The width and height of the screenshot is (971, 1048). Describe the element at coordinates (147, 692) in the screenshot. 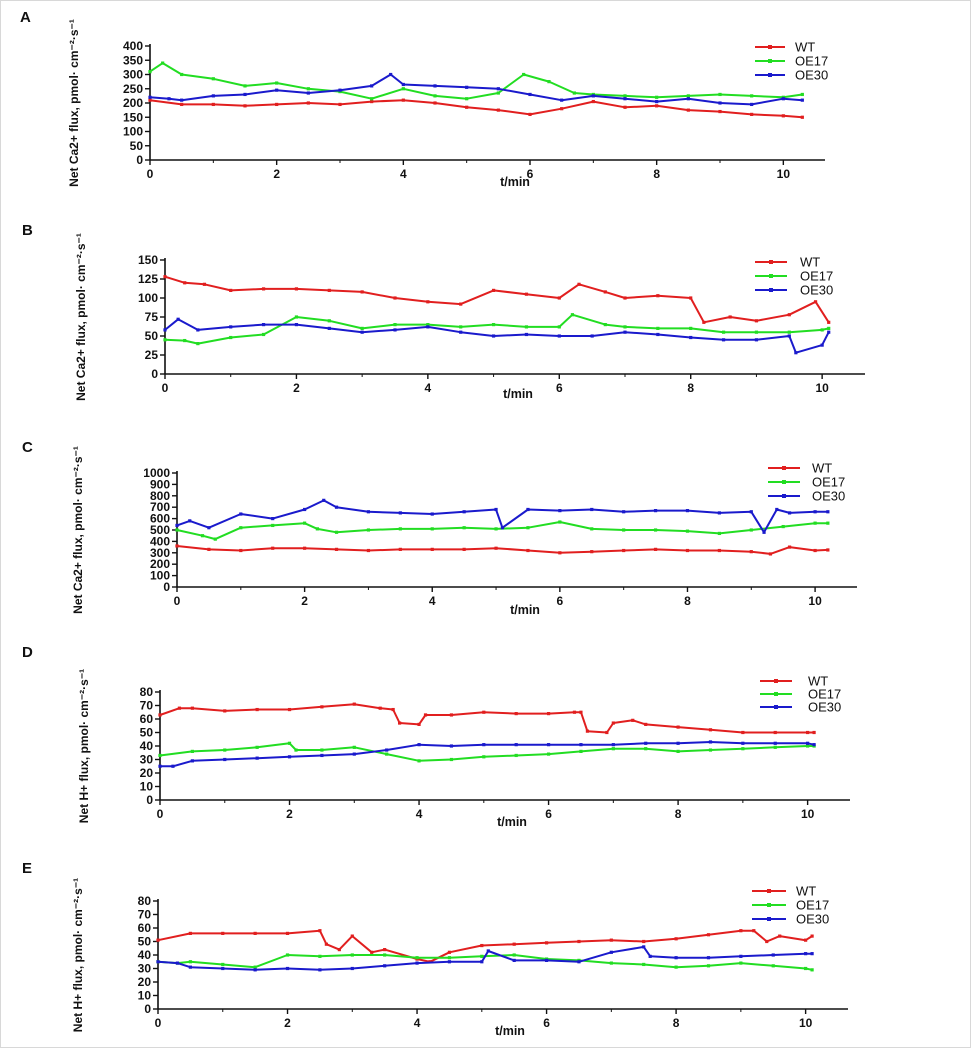

I see `y-tick-label: 80` at that location.